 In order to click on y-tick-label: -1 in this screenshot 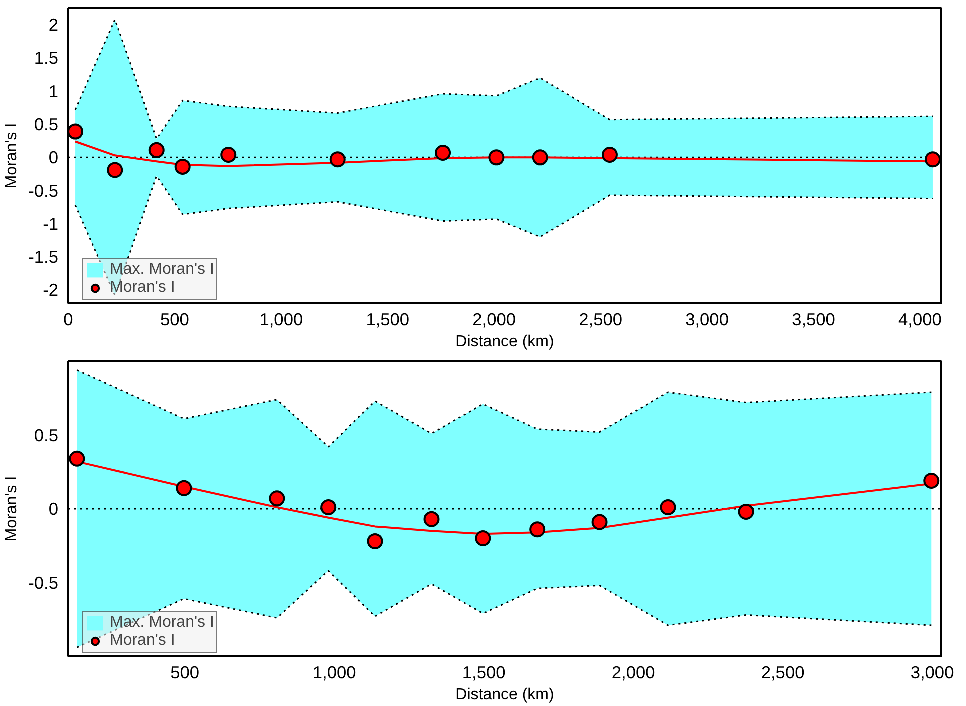, I will do `click(51, 224)`.